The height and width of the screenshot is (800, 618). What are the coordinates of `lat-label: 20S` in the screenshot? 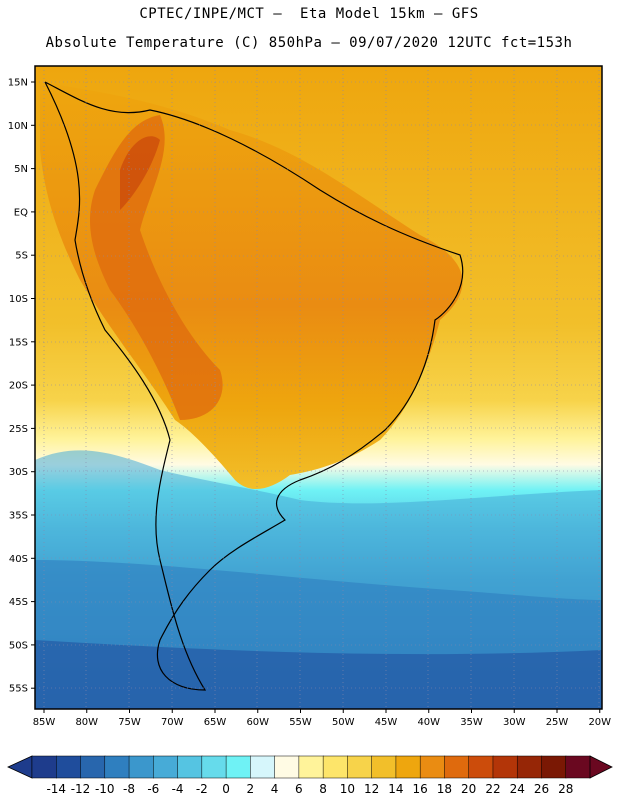 It's located at (18, 386).